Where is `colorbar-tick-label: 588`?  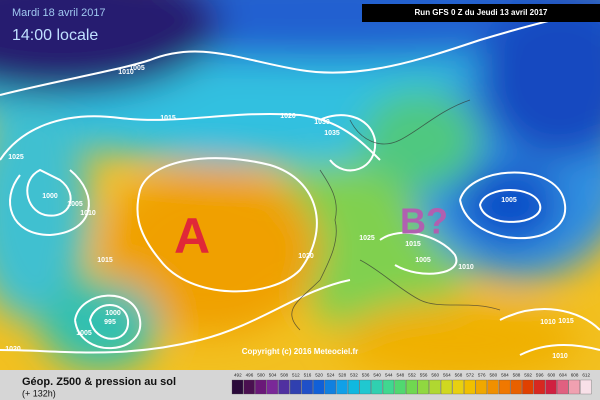
colorbar-tick-label: 588 is located at coordinates (517, 375).